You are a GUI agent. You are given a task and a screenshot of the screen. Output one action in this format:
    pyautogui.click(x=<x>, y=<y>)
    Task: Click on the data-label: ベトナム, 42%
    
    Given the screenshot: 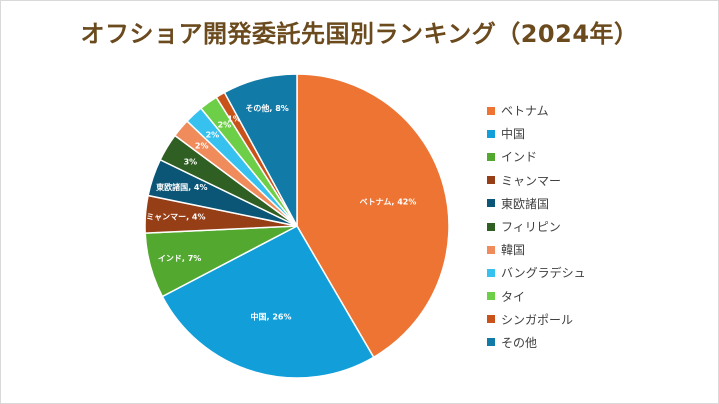 What is the action you would take?
    pyautogui.click(x=388, y=201)
    